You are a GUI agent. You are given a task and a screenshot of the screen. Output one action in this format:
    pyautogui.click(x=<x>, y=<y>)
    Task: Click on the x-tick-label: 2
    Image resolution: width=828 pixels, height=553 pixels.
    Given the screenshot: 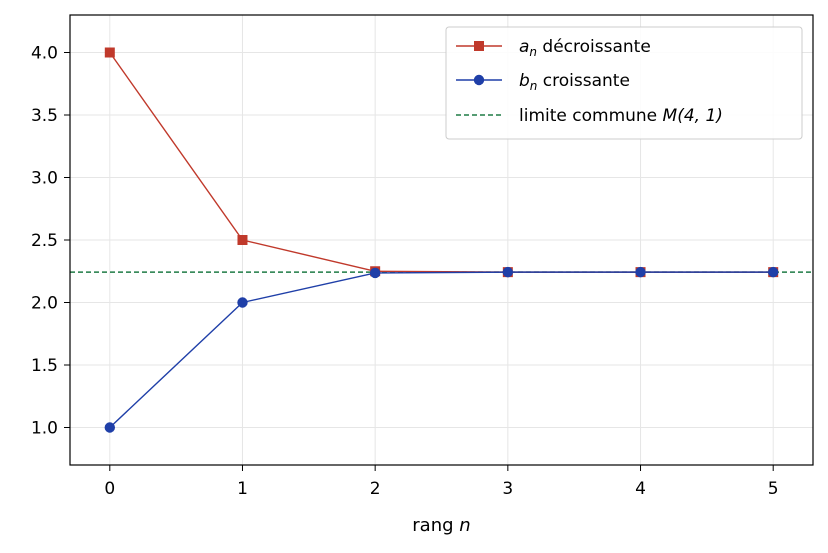 What is the action you would take?
    pyautogui.click(x=375, y=489)
    